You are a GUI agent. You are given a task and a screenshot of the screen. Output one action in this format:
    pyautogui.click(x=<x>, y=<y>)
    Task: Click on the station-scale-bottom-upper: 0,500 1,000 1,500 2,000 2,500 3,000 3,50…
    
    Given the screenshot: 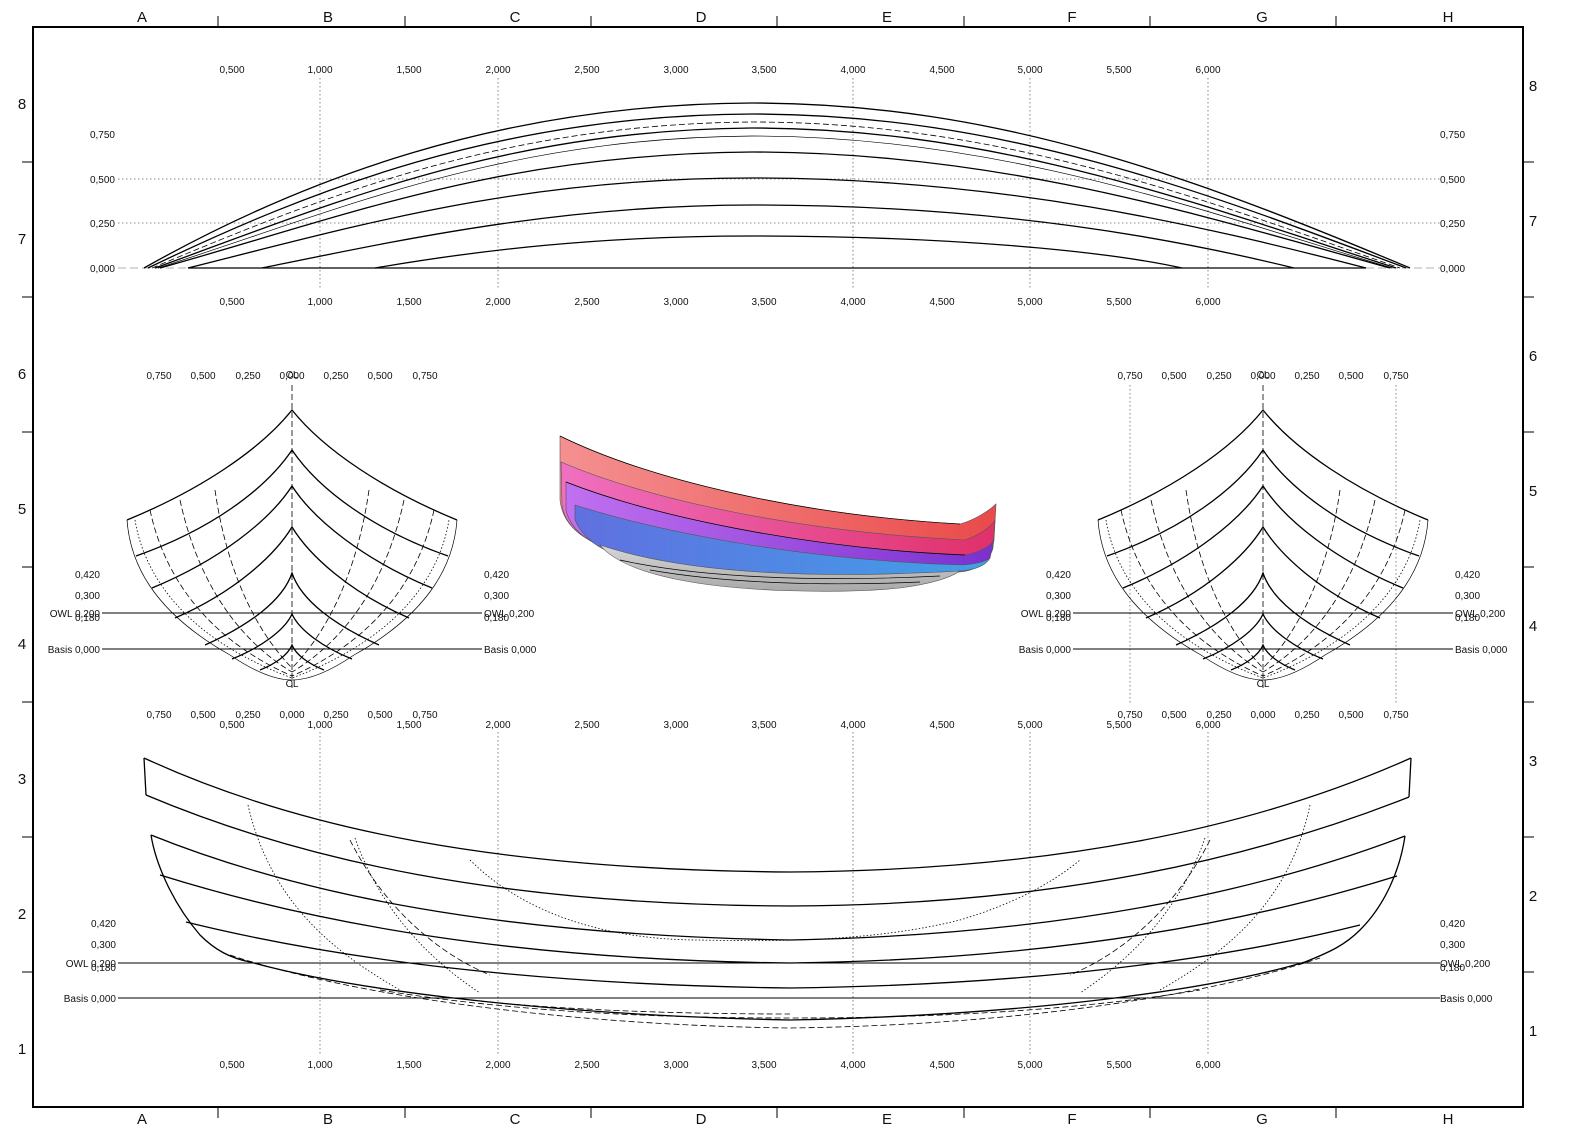 What is the action you would take?
    pyautogui.click(x=719, y=725)
    